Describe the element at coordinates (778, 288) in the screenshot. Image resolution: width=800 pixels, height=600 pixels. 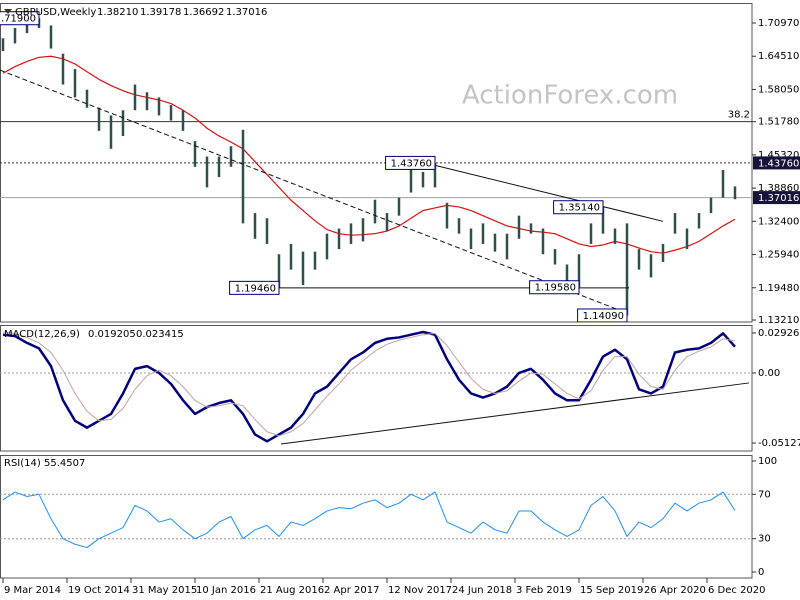
I see `y-tick-label: 1.19480` at that location.